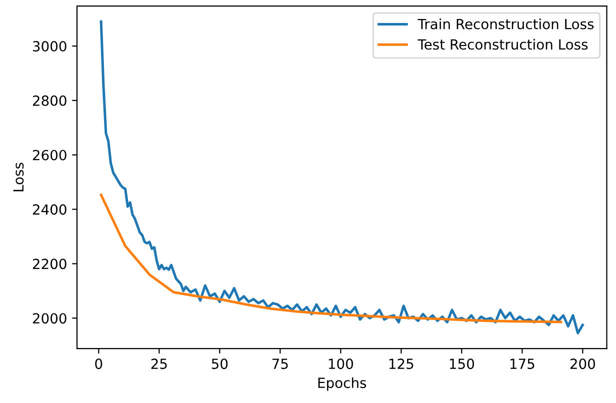 The height and width of the screenshot is (403, 616). I want to click on y-tick-label: 2800, so click(49, 100).